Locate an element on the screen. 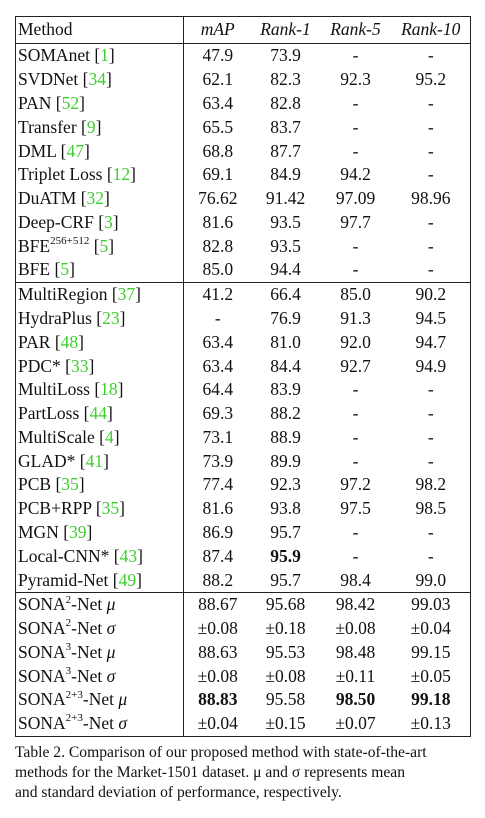 The height and width of the screenshot is (818, 485). citation-link: 39 is located at coordinates (78, 532).